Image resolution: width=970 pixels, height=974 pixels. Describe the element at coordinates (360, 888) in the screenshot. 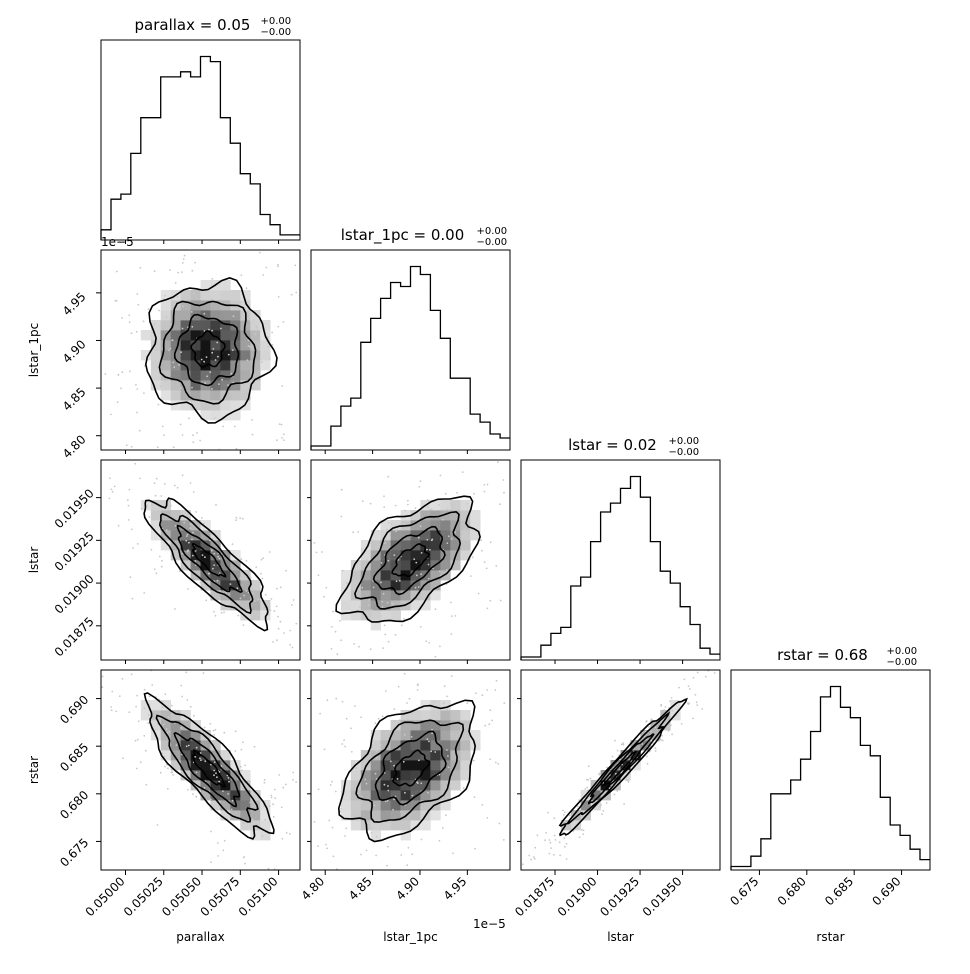

I see `x-tick-label-lstar_1pc: 4.85` at that location.